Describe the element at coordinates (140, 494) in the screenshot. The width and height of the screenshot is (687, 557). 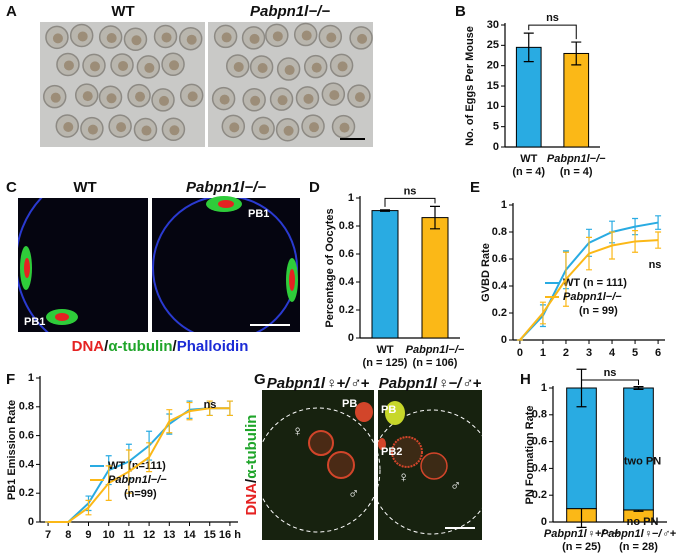
I see `legend-note: (n=99)` at that location.